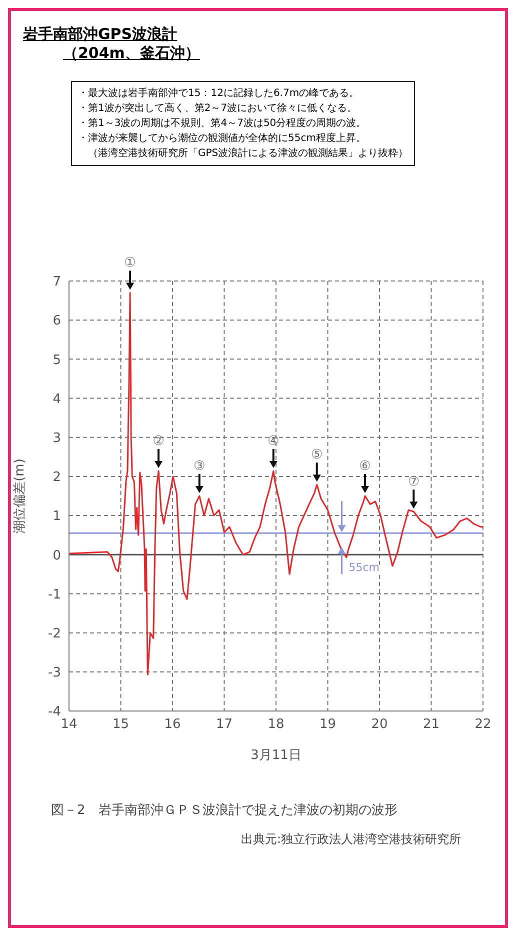  I want to click on annotation: ③, so click(200, 466).